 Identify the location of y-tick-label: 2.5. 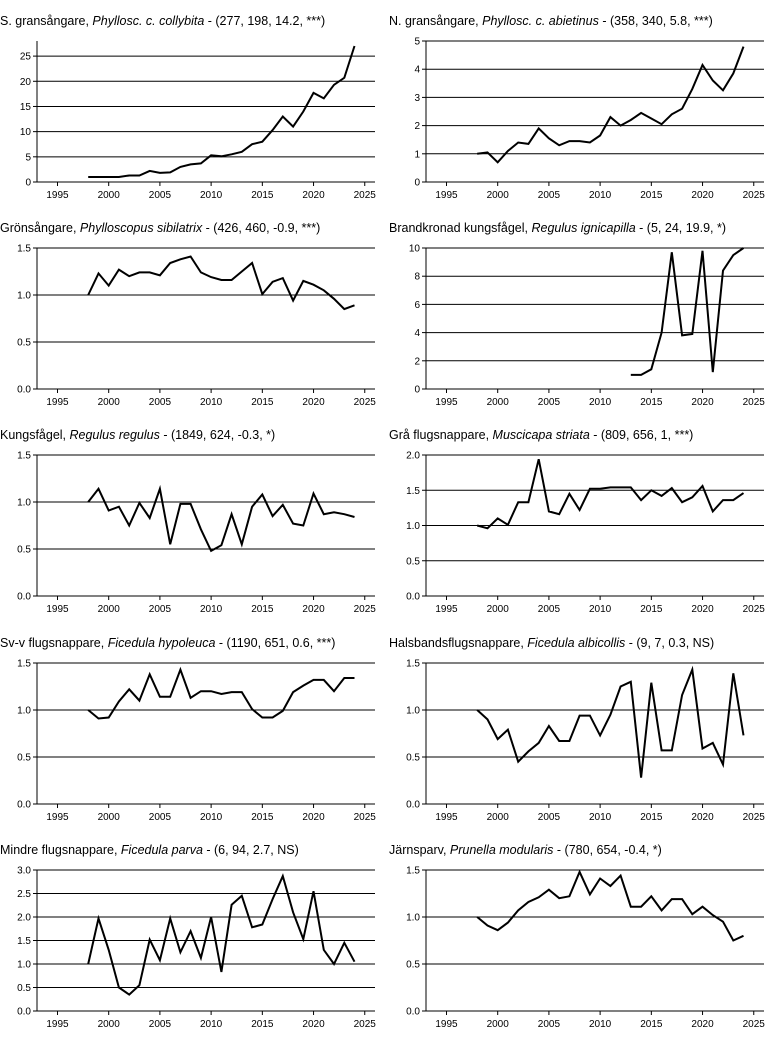
(24, 894).